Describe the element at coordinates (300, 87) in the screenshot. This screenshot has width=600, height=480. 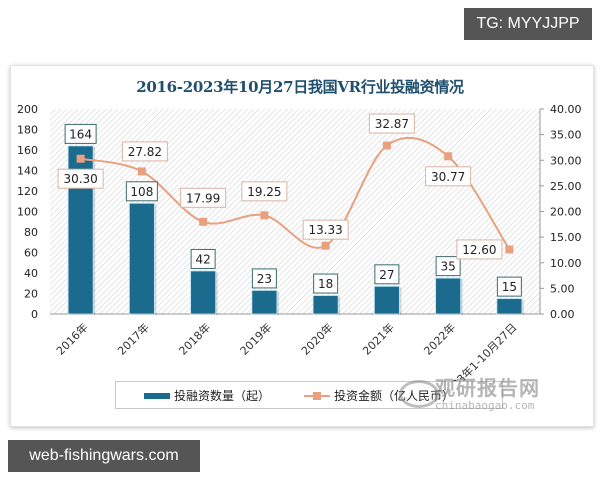
I see `chart-title: 2016-2023年10月27日我国VR行业投融资情况` at that location.